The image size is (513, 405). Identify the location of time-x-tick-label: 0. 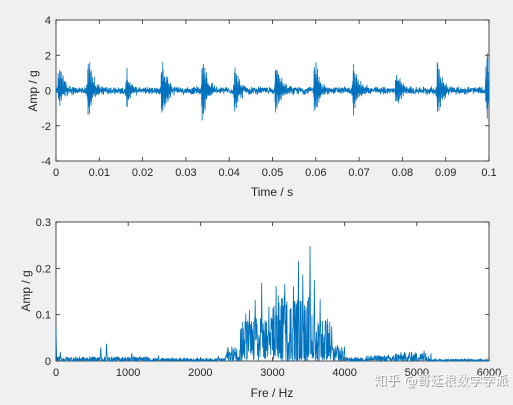
(56, 173).